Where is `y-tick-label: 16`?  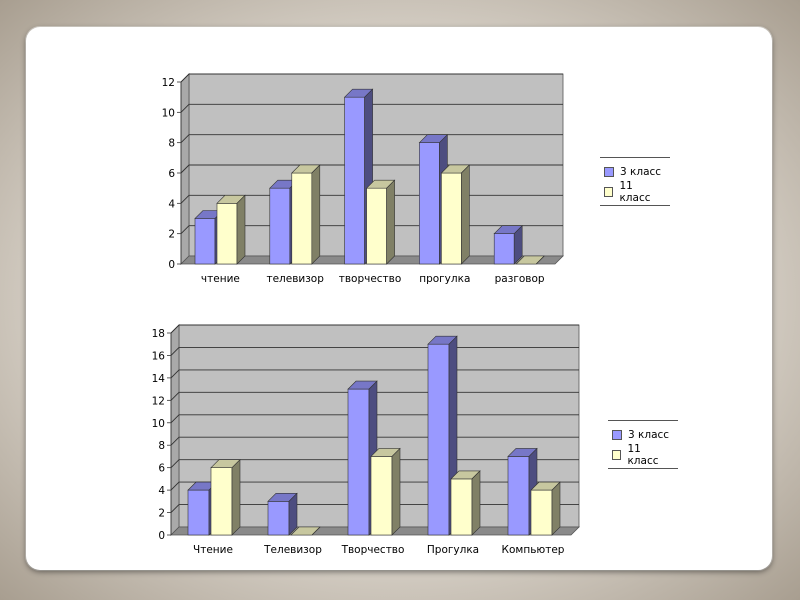
y-tick-label: 16 is located at coordinates (159, 356).